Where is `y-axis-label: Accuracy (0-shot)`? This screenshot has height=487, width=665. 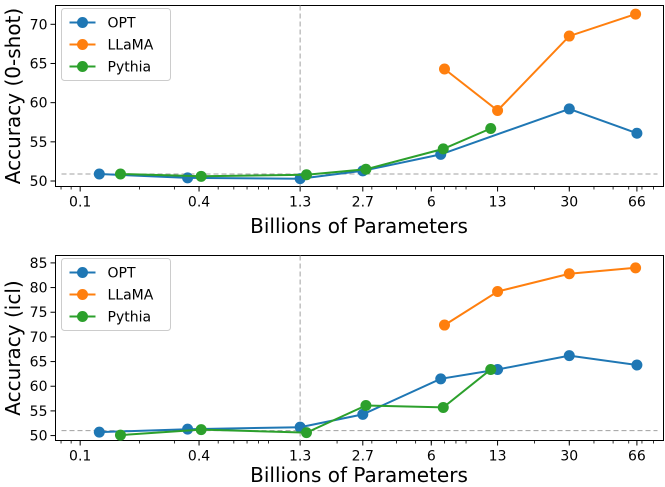 y-axis-label: Accuracy (0-shot) is located at coordinates (13, 96).